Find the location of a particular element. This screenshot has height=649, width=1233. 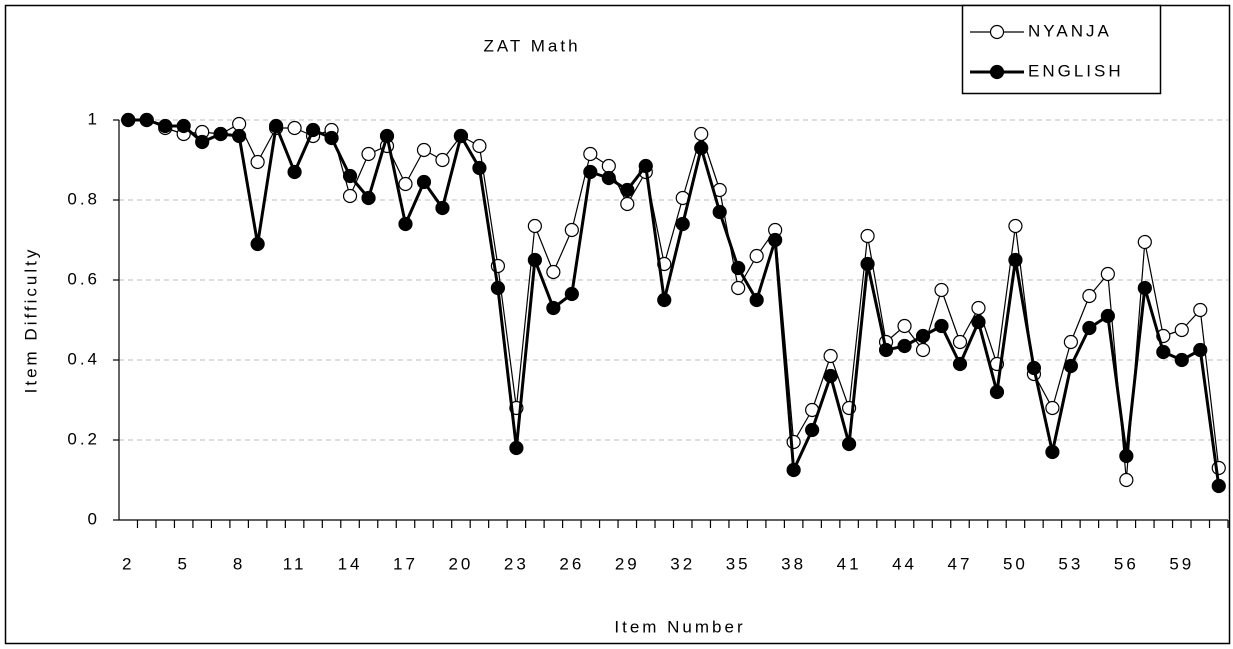

legend-label: NYANJA is located at coordinates (1070, 30).